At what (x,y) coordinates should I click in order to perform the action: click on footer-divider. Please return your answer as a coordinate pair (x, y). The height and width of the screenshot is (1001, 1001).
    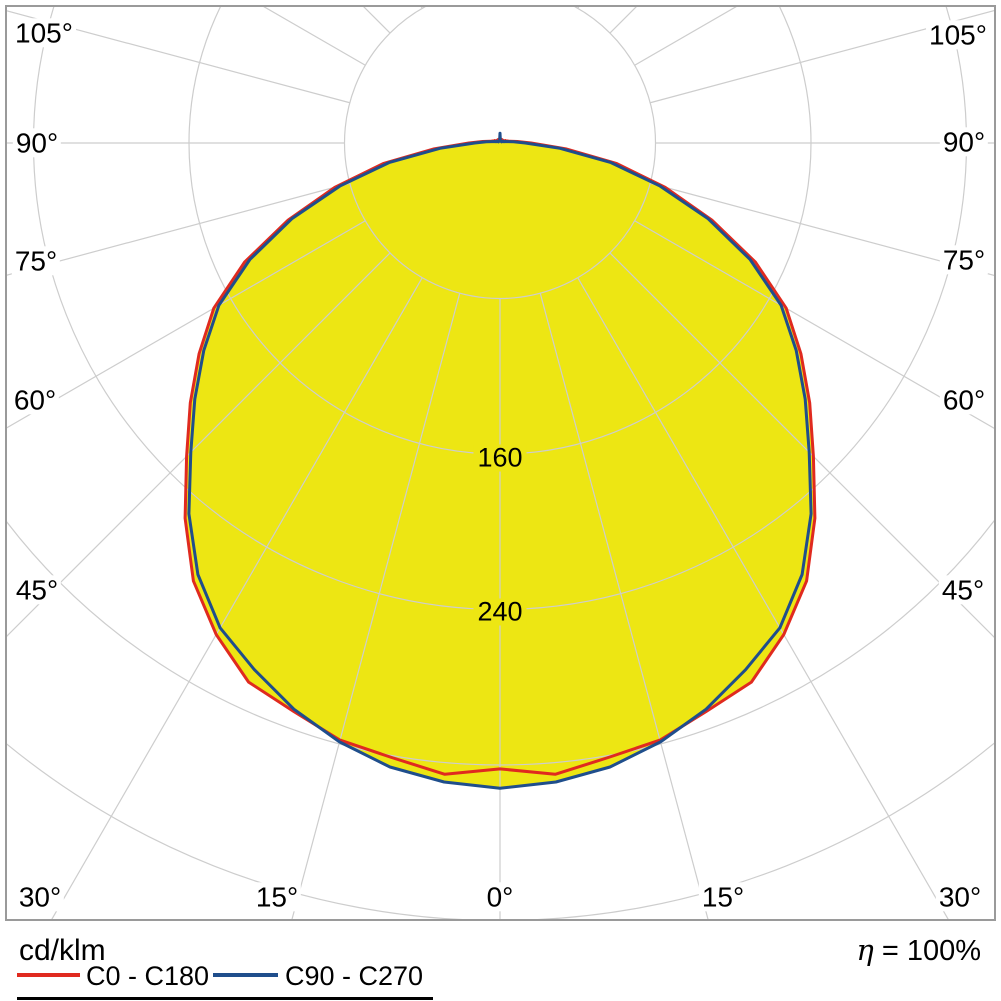
    Looking at the image, I should click on (225, 998).